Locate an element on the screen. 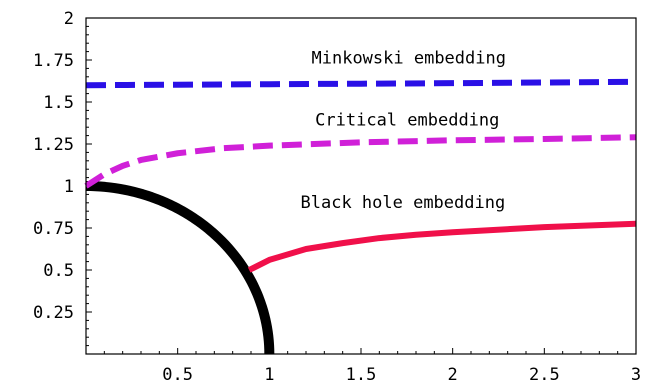  horizon-arc-series is located at coordinates (180, 268).